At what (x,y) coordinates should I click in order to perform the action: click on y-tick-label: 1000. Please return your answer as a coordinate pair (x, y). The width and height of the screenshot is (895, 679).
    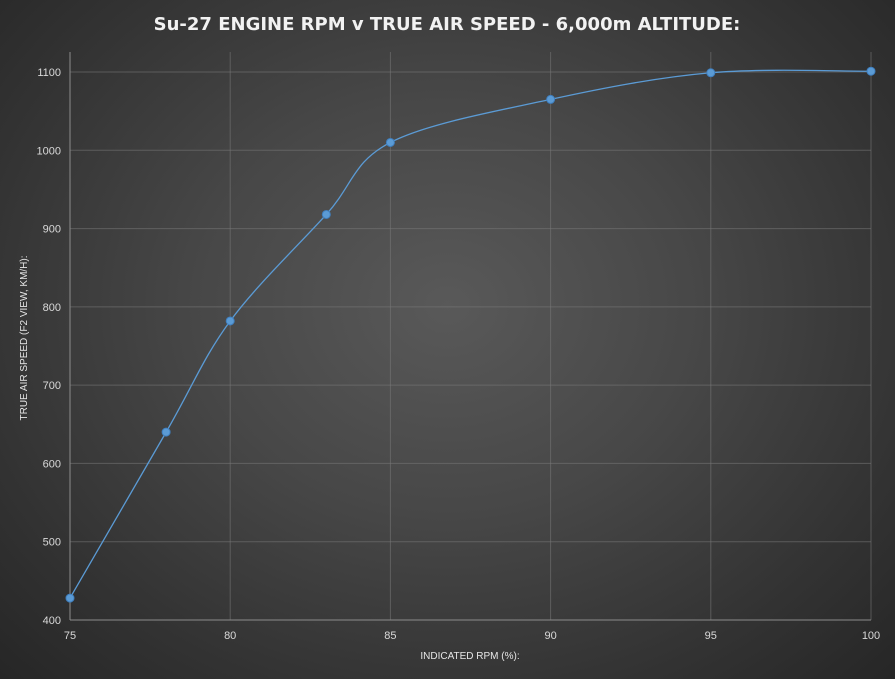
    Looking at the image, I should click on (49, 151).